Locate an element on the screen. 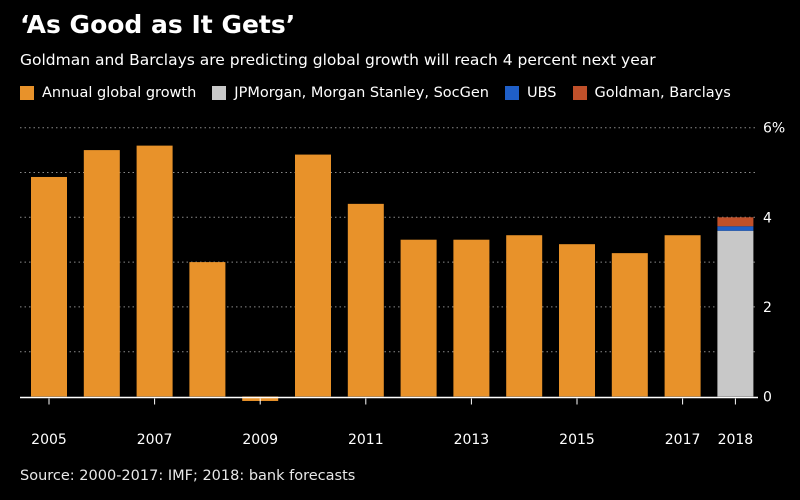 The width and height of the screenshot is (800, 500). x-tick-label-2017: 2017 is located at coordinates (683, 440).